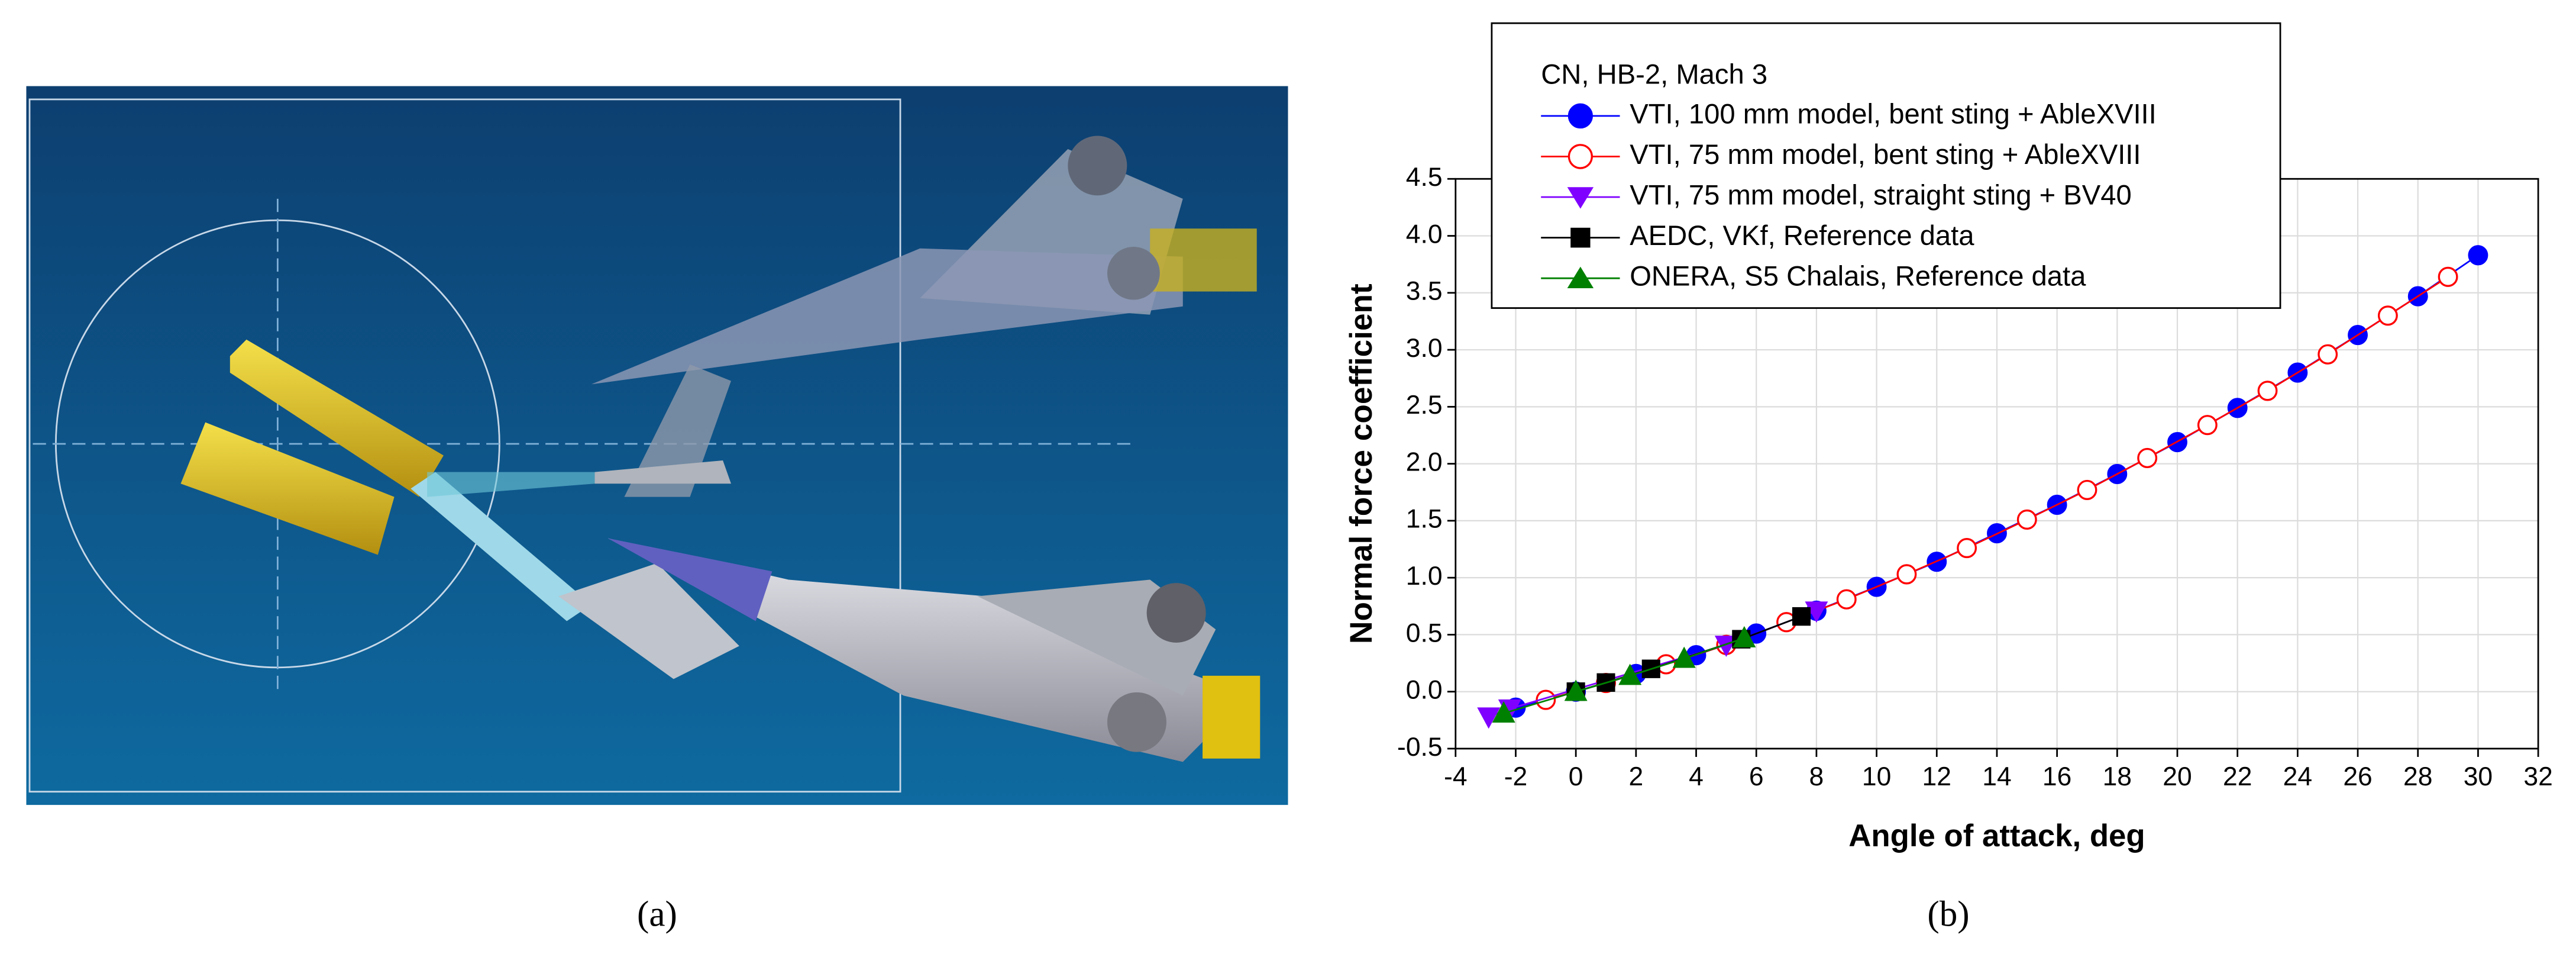 The image size is (2576, 954). Describe the element at coordinates (1996, 776) in the screenshot. I see `x-tick-label: 14` at that location.